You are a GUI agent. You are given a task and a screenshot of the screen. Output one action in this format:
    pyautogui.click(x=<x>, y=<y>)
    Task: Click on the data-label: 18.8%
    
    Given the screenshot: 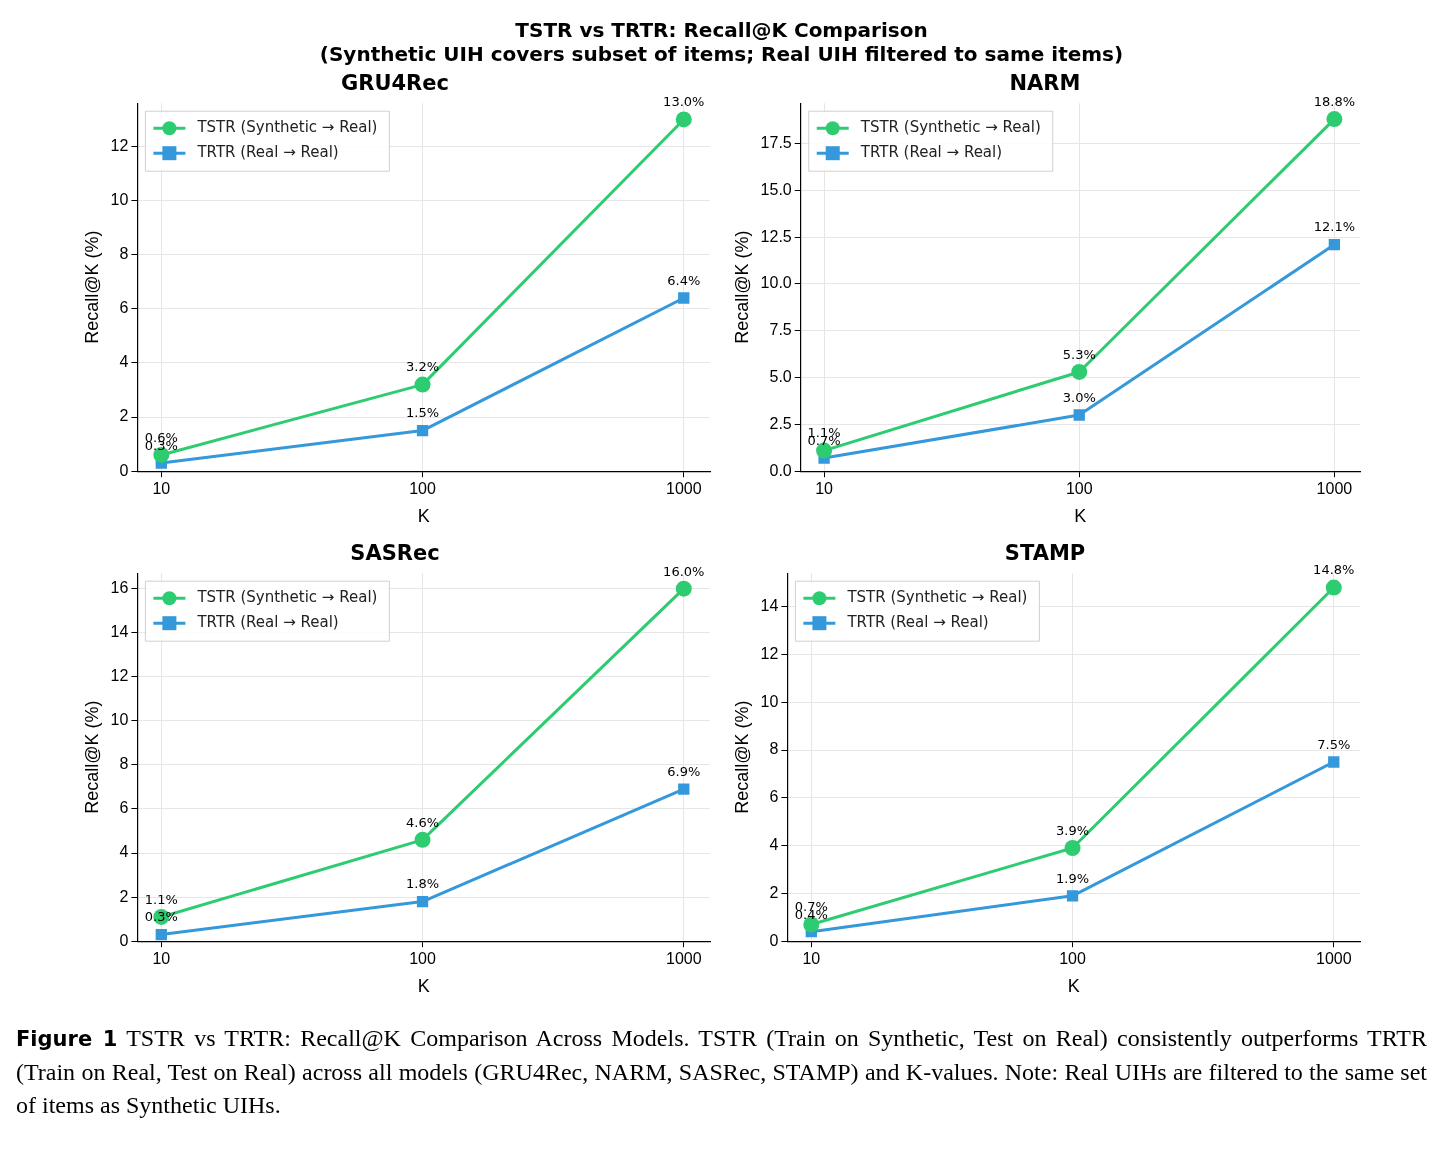 What is the action you would take?
    pyautogui.click(x=1334, y=101)
    